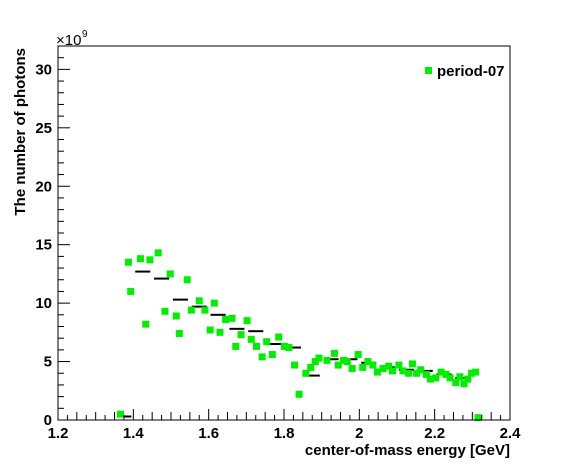 Image resolution: width=567 pixels, height=466 pixels. Describe the element at coordinates (434, 433) in the screenshot. I see `x-tick-label: 2.2` at that location.